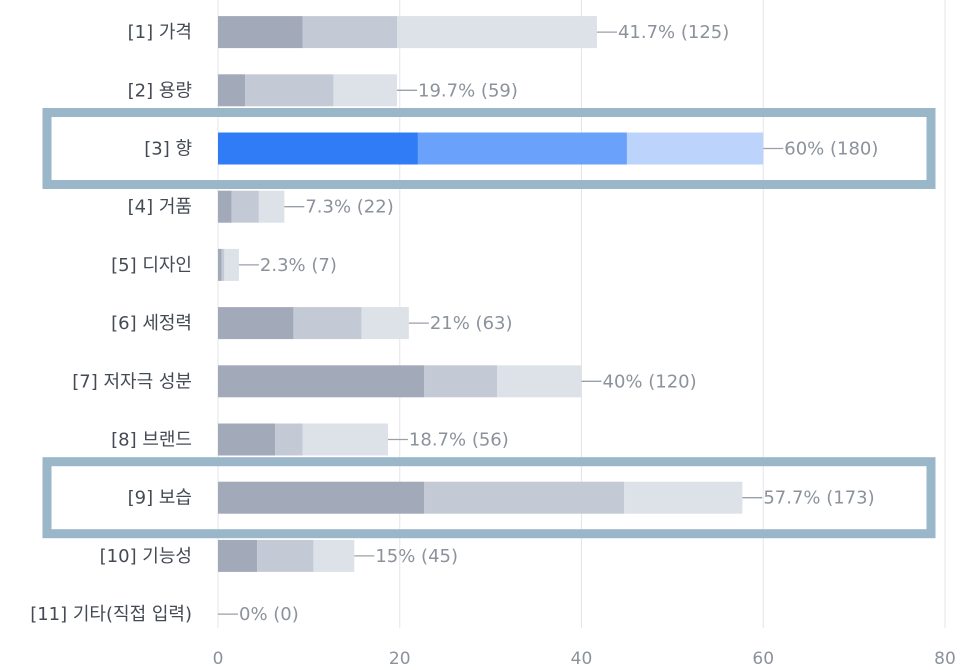 This screenshot has height=670, width=960. Describe the element at coordinates (349, 207) in the screenshot. I see `value-label: 7.3% (22)` at that location.